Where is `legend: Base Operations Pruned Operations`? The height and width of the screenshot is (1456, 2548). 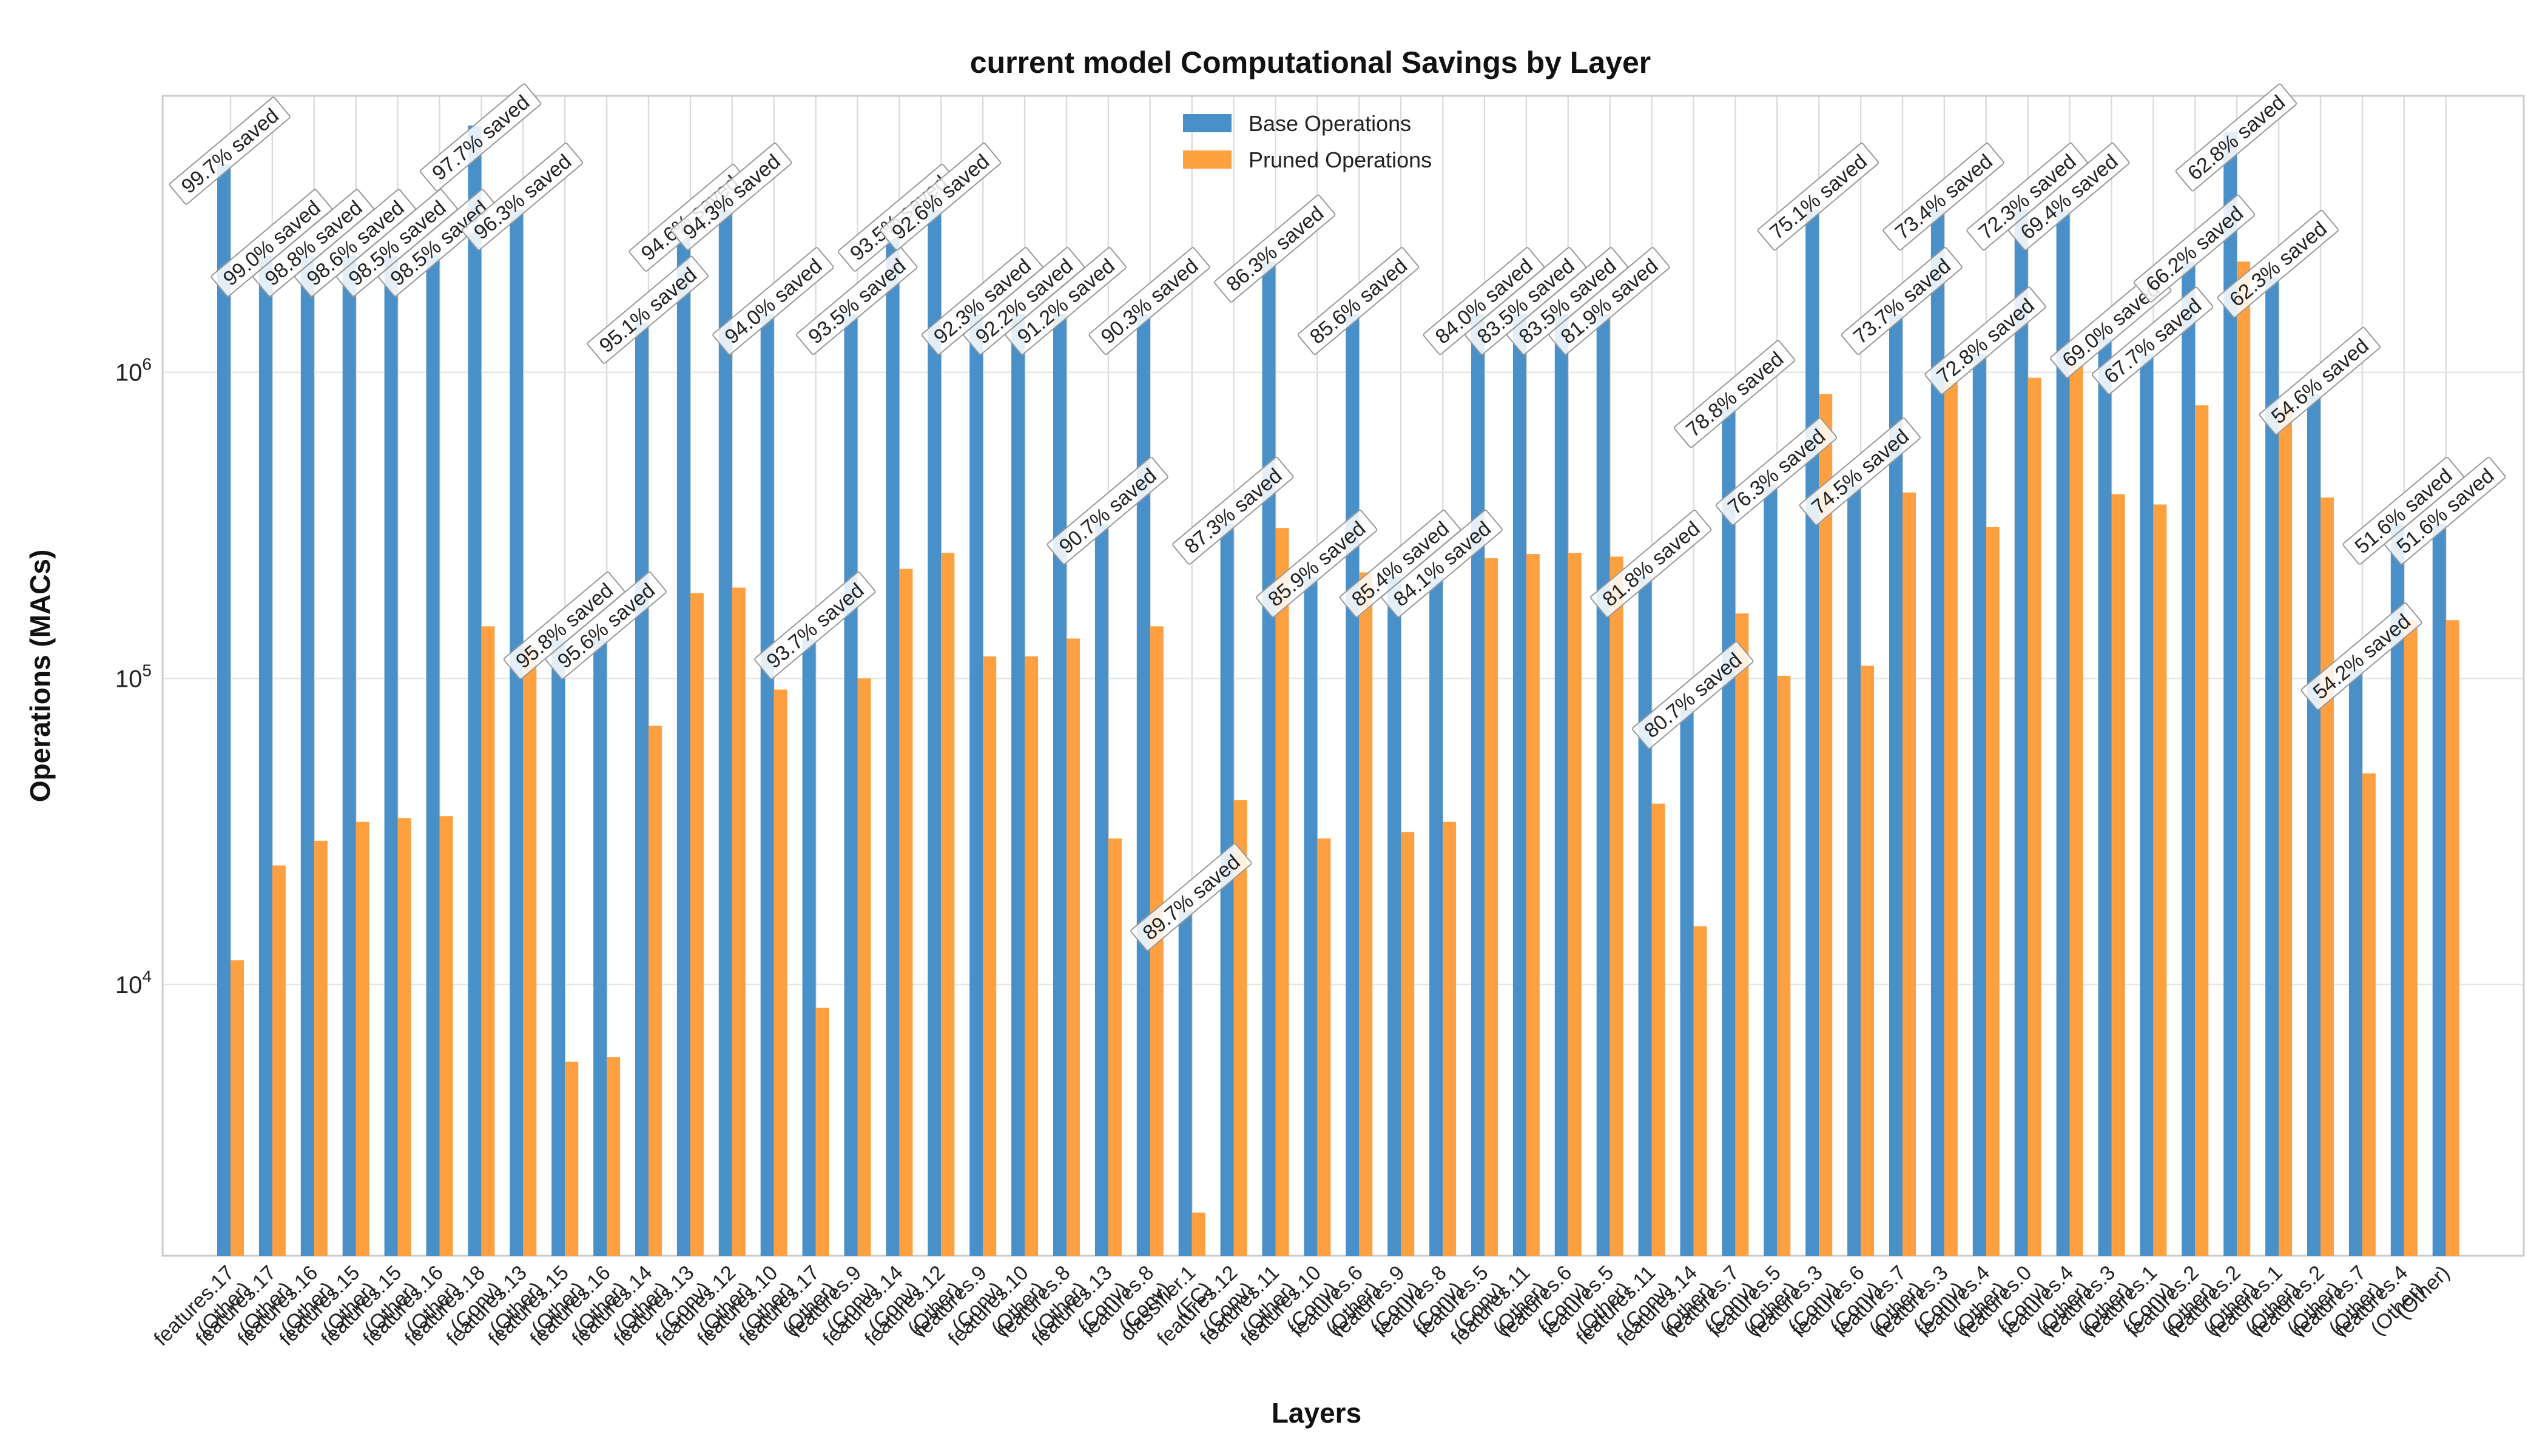 legend: Base Operations Pruned Operations is located at coordinates (1307, 141).